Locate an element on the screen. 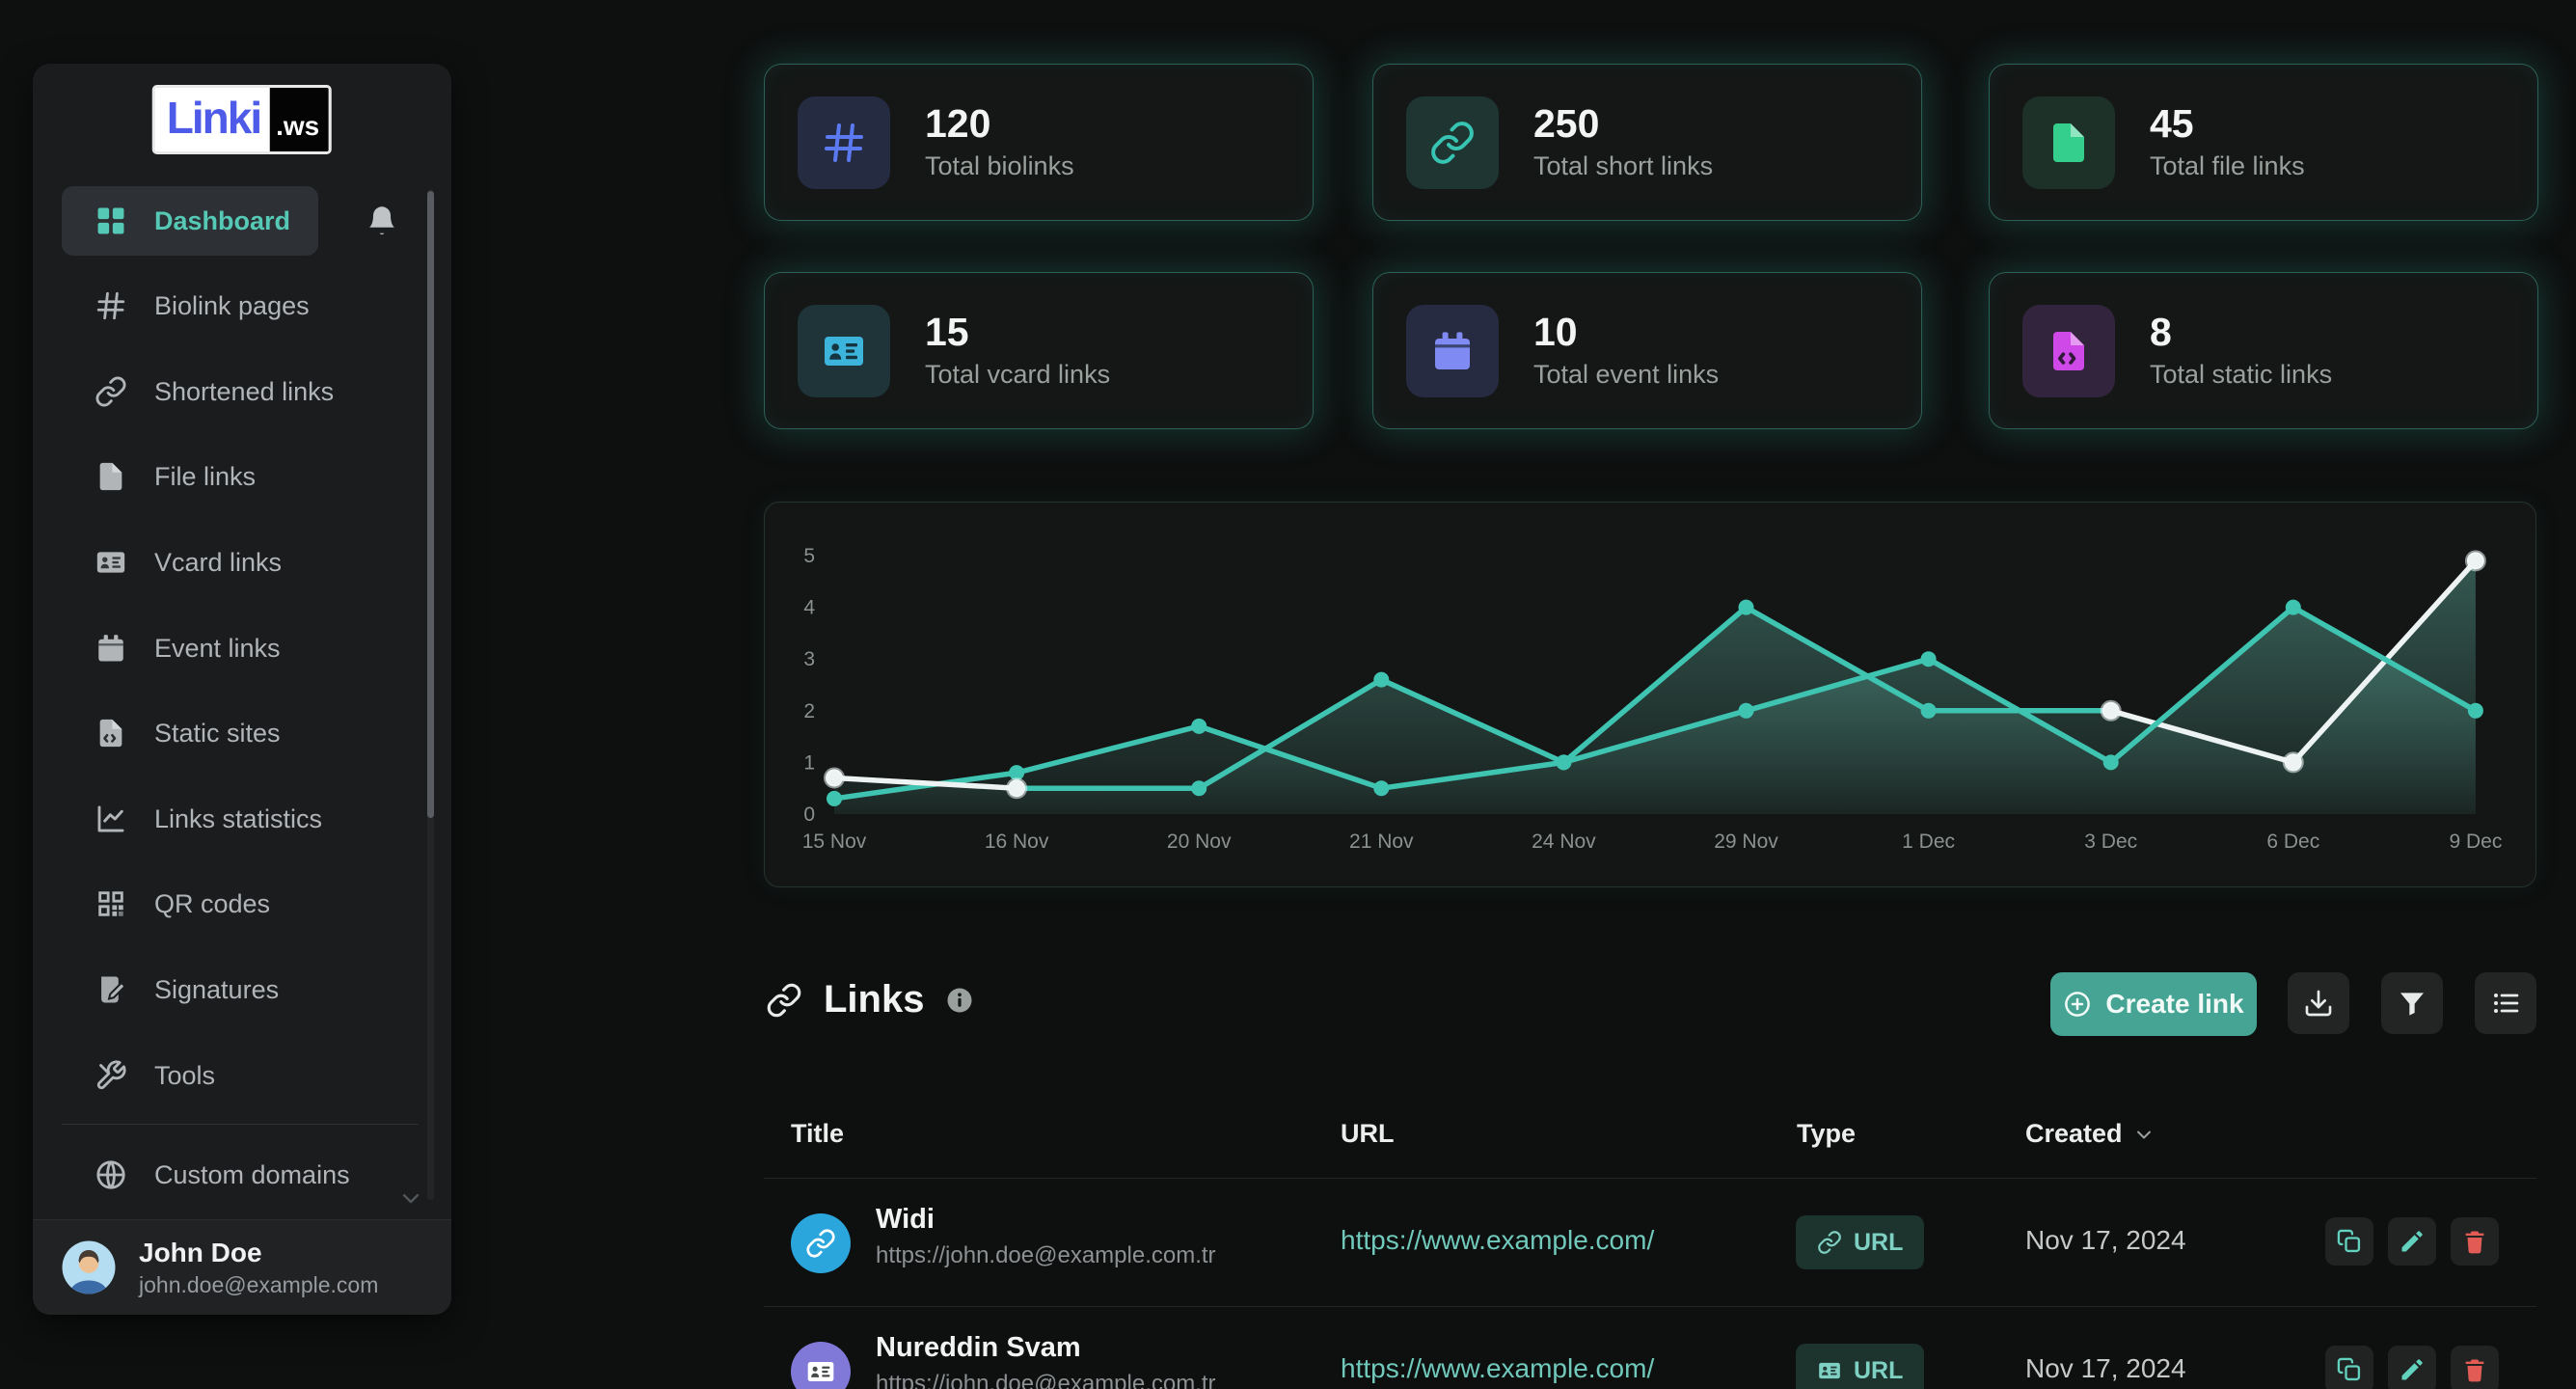 This screenshot has height=1389, width=2576. filter-icon is located at coordinates (2412, 1005).